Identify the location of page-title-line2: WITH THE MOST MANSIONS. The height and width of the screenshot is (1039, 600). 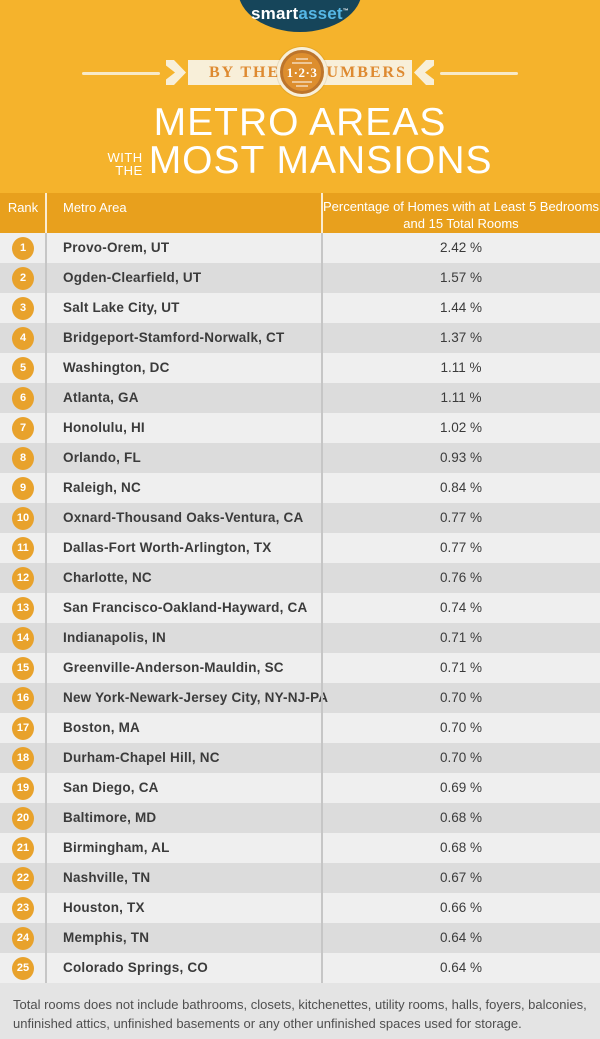
(300, 161).